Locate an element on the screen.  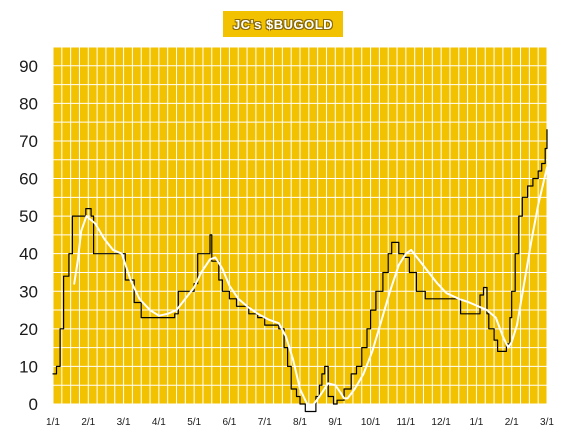
x-tick-label: 8/1 is located at coordinates (300, 422).